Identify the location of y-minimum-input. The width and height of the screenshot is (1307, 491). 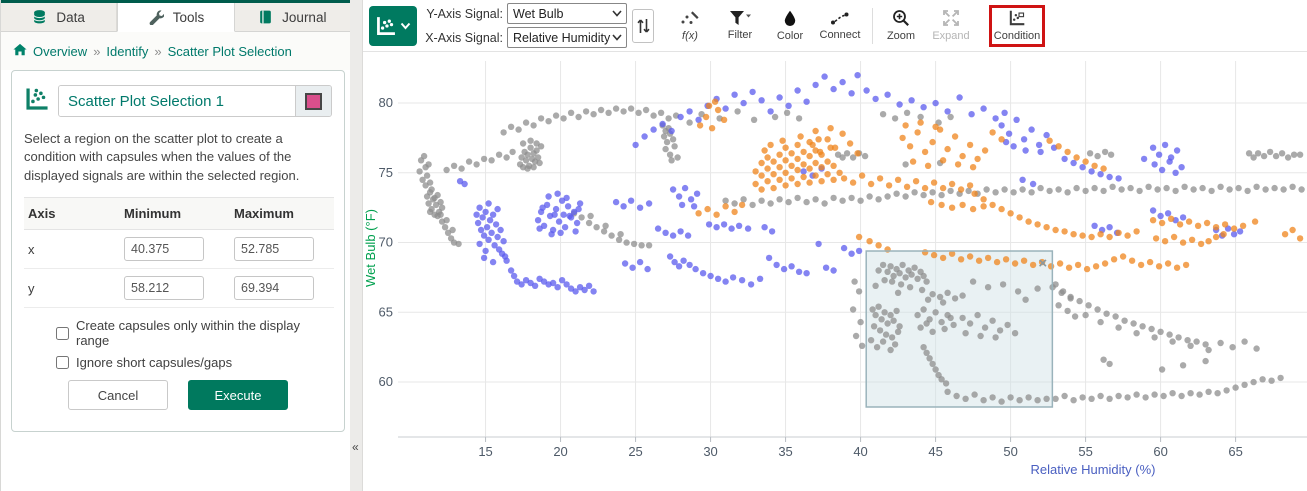
(164, 288).